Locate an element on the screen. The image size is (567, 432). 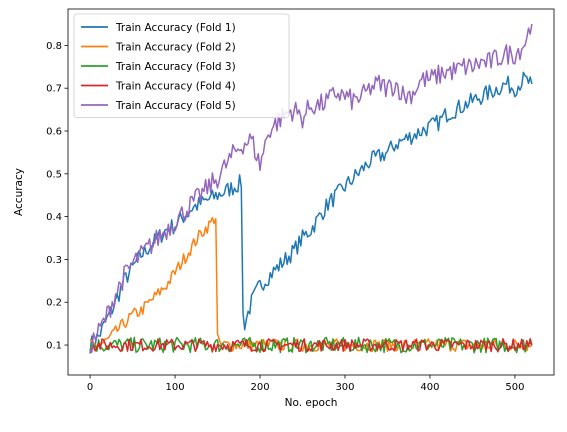
legend-box is located at coordinates (181, 65).